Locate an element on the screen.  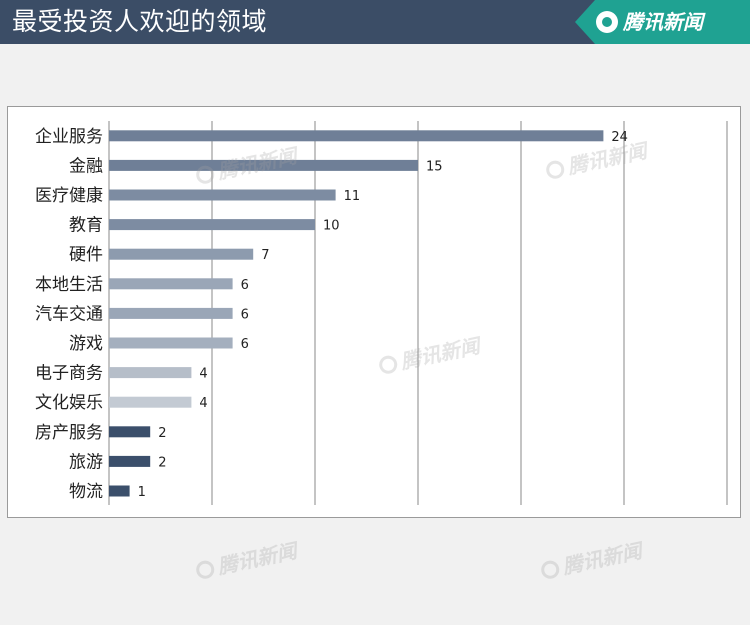
brand-icon is located at coordinates (607, 22).